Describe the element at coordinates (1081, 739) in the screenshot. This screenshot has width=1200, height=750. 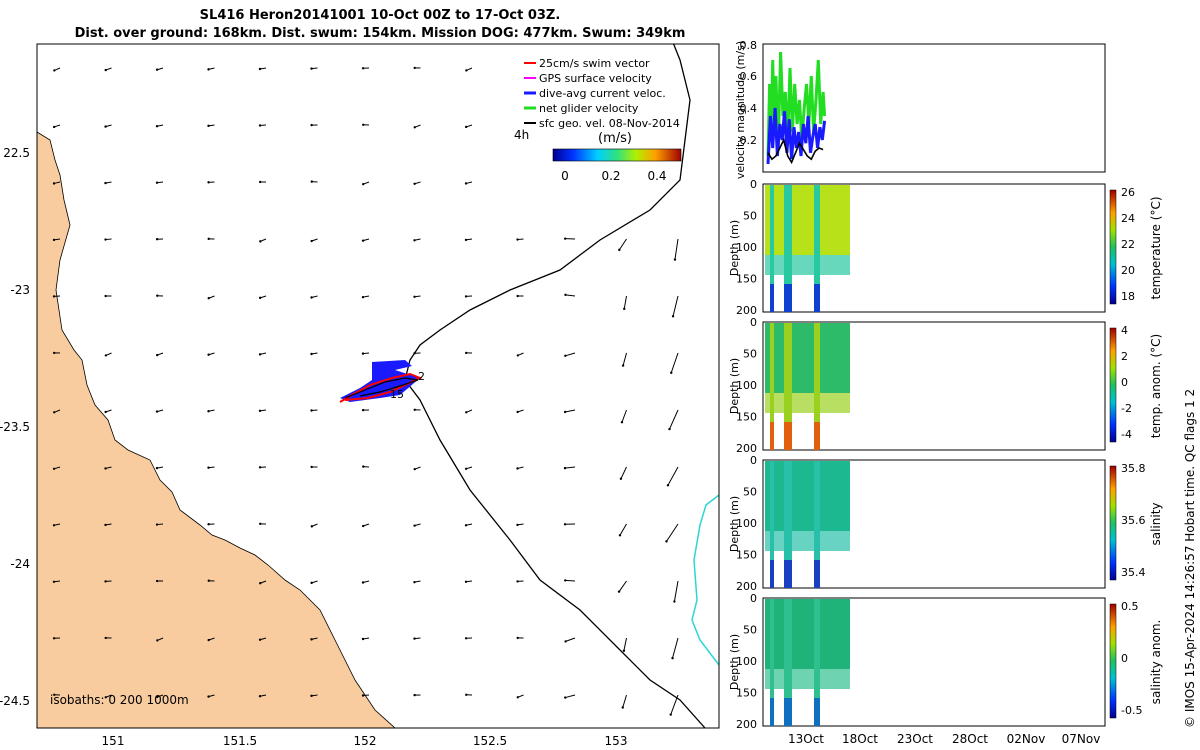
I see `time-xtick: 07Nov` at that location.